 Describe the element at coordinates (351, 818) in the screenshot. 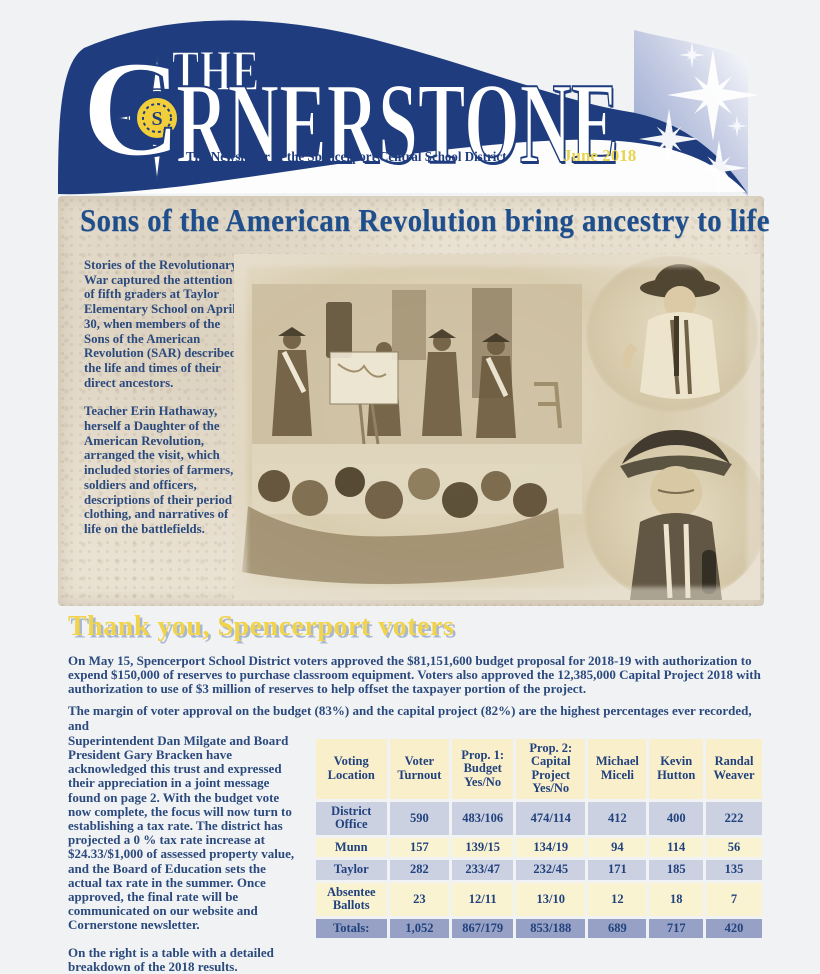

I see `row-label: District Office` at that location.